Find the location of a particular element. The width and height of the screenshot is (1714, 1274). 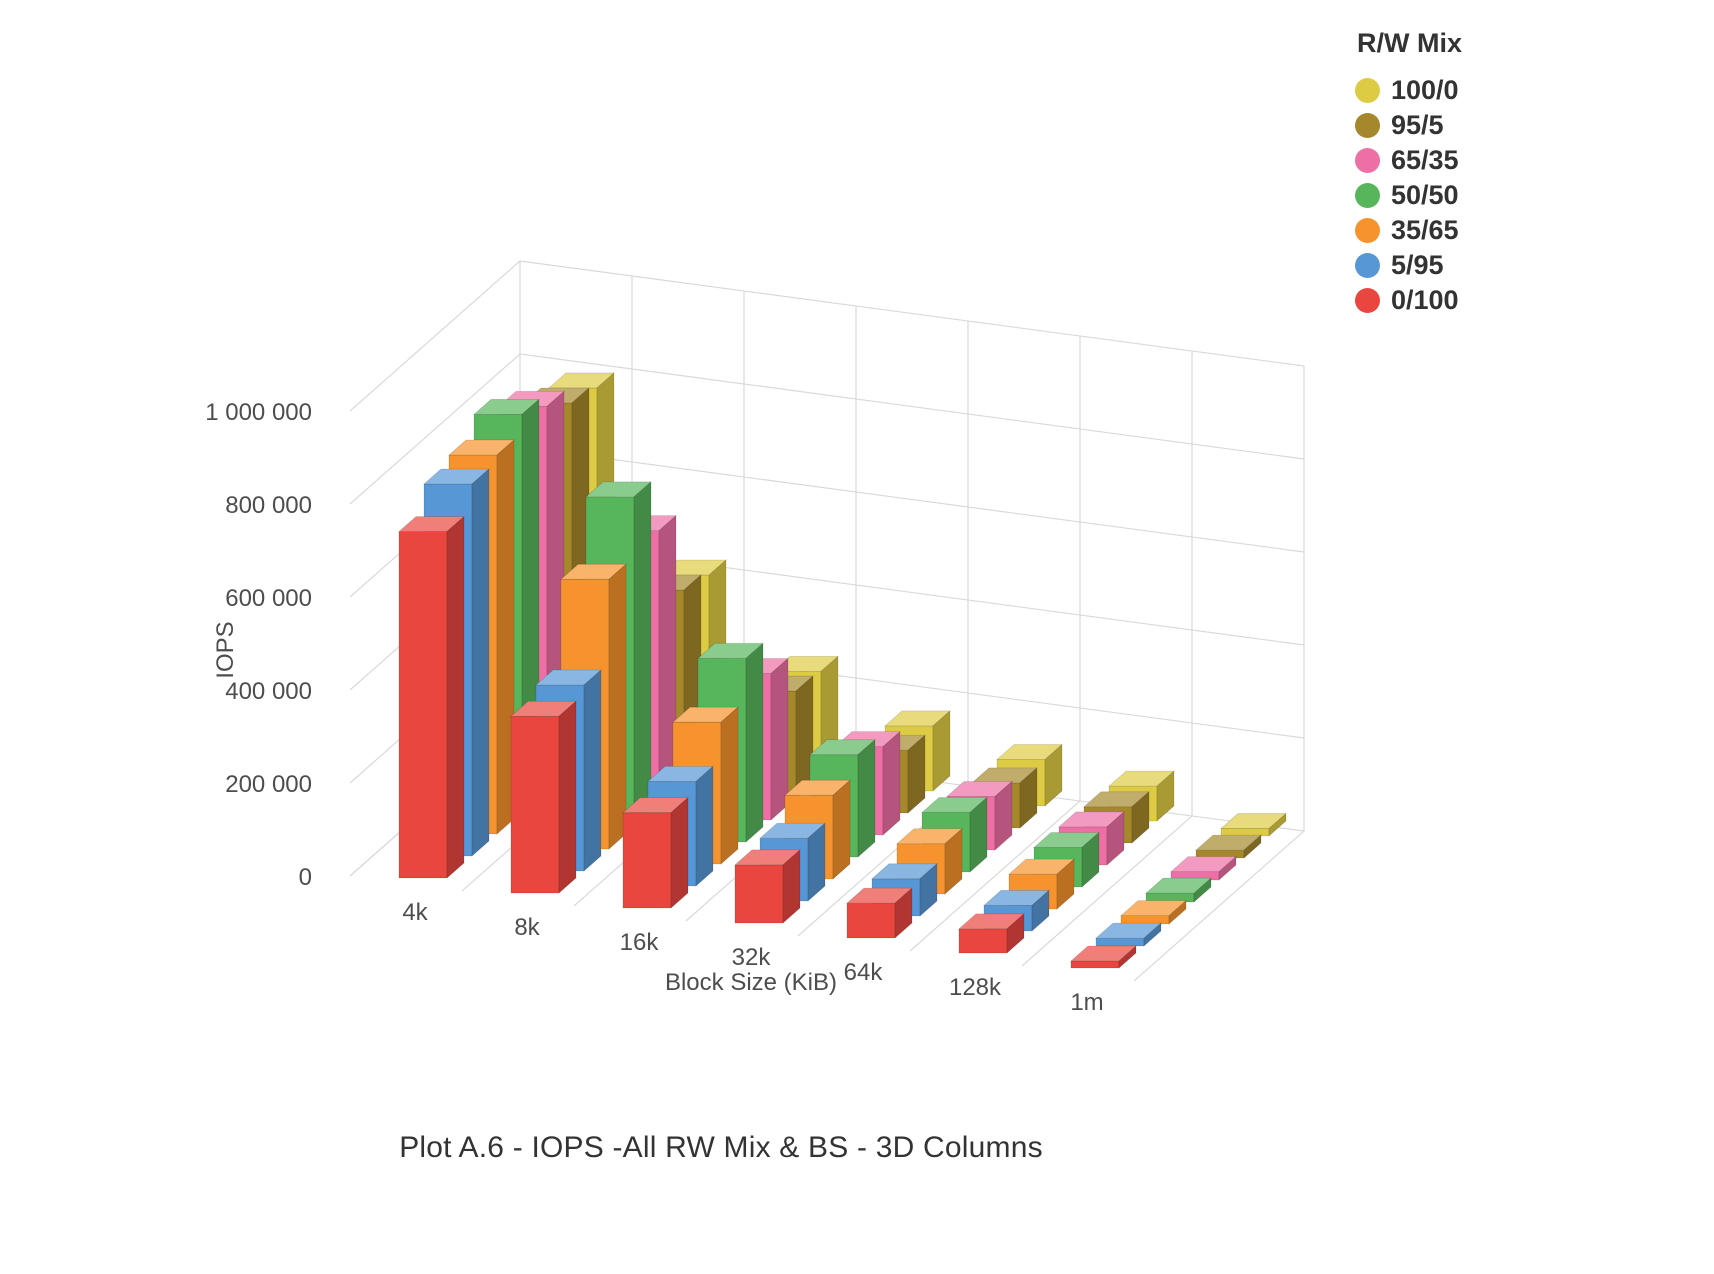

legend-item-label: 50/50 is located at coordinates (1425, 195).